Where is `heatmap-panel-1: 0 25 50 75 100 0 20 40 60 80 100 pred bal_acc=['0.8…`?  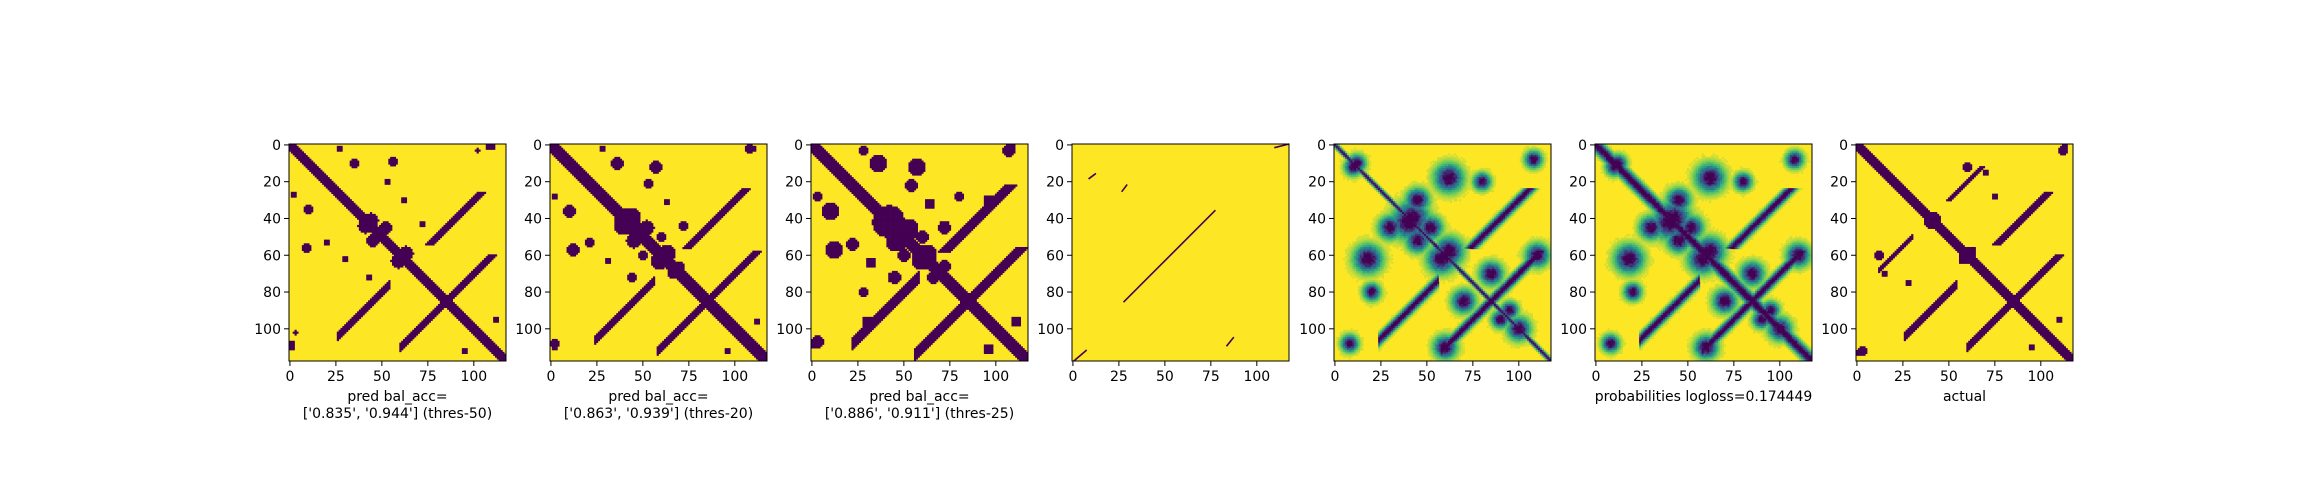
heatmap-panel-1: 0 25 50 75 100 0 20 40 60 80 100 pred bal_acc=['0.8… is located at coordinates (380, 280).